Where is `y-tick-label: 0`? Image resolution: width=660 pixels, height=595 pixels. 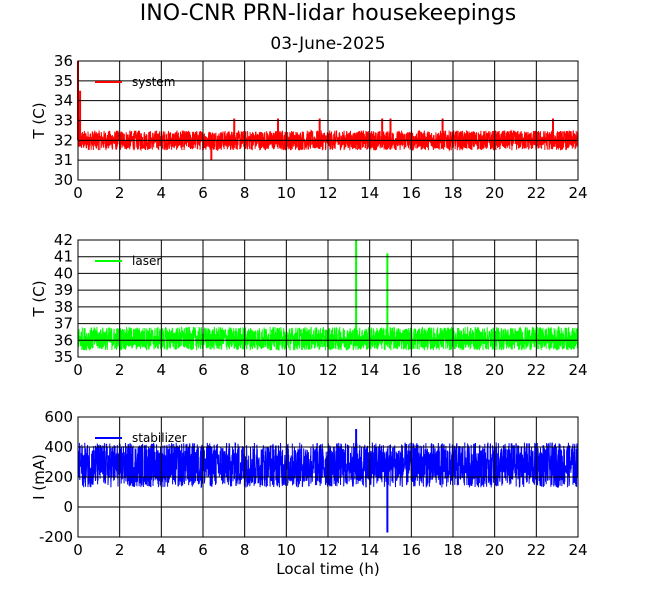
y-tick-label: 0 is located at coordinates (68, 507).